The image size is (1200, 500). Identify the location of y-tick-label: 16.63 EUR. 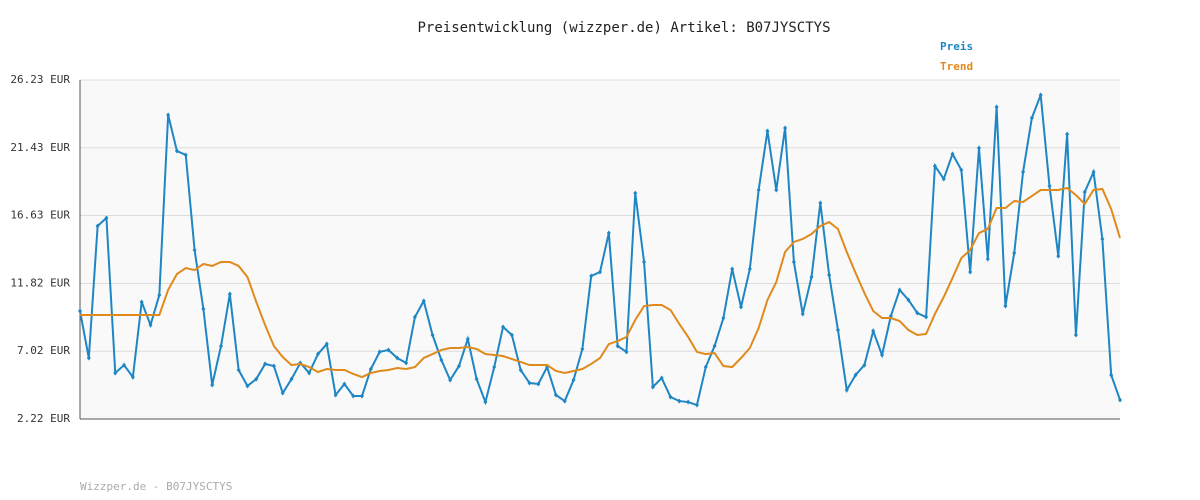
(40, 215).